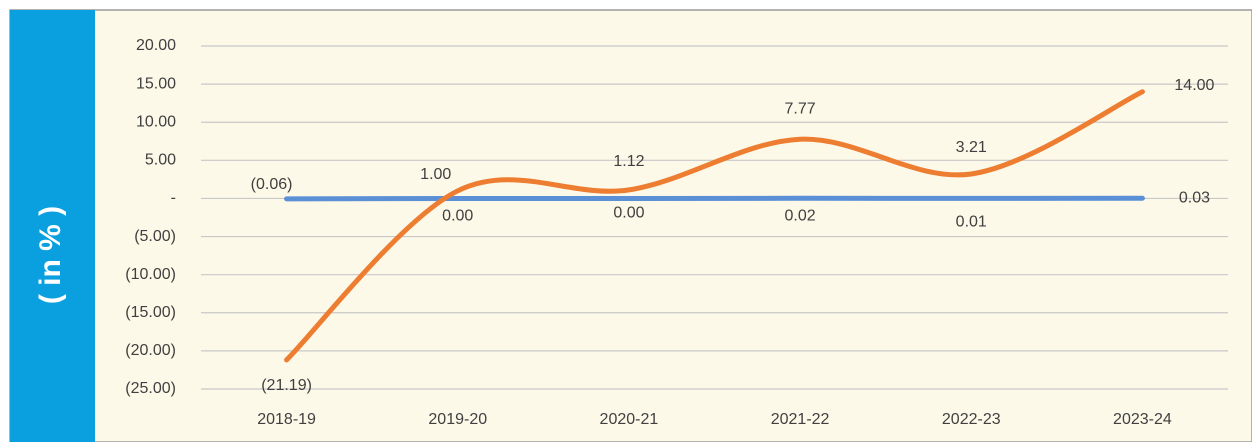  I want to click on x-tick-label: 2019-20, so click(457, 419).